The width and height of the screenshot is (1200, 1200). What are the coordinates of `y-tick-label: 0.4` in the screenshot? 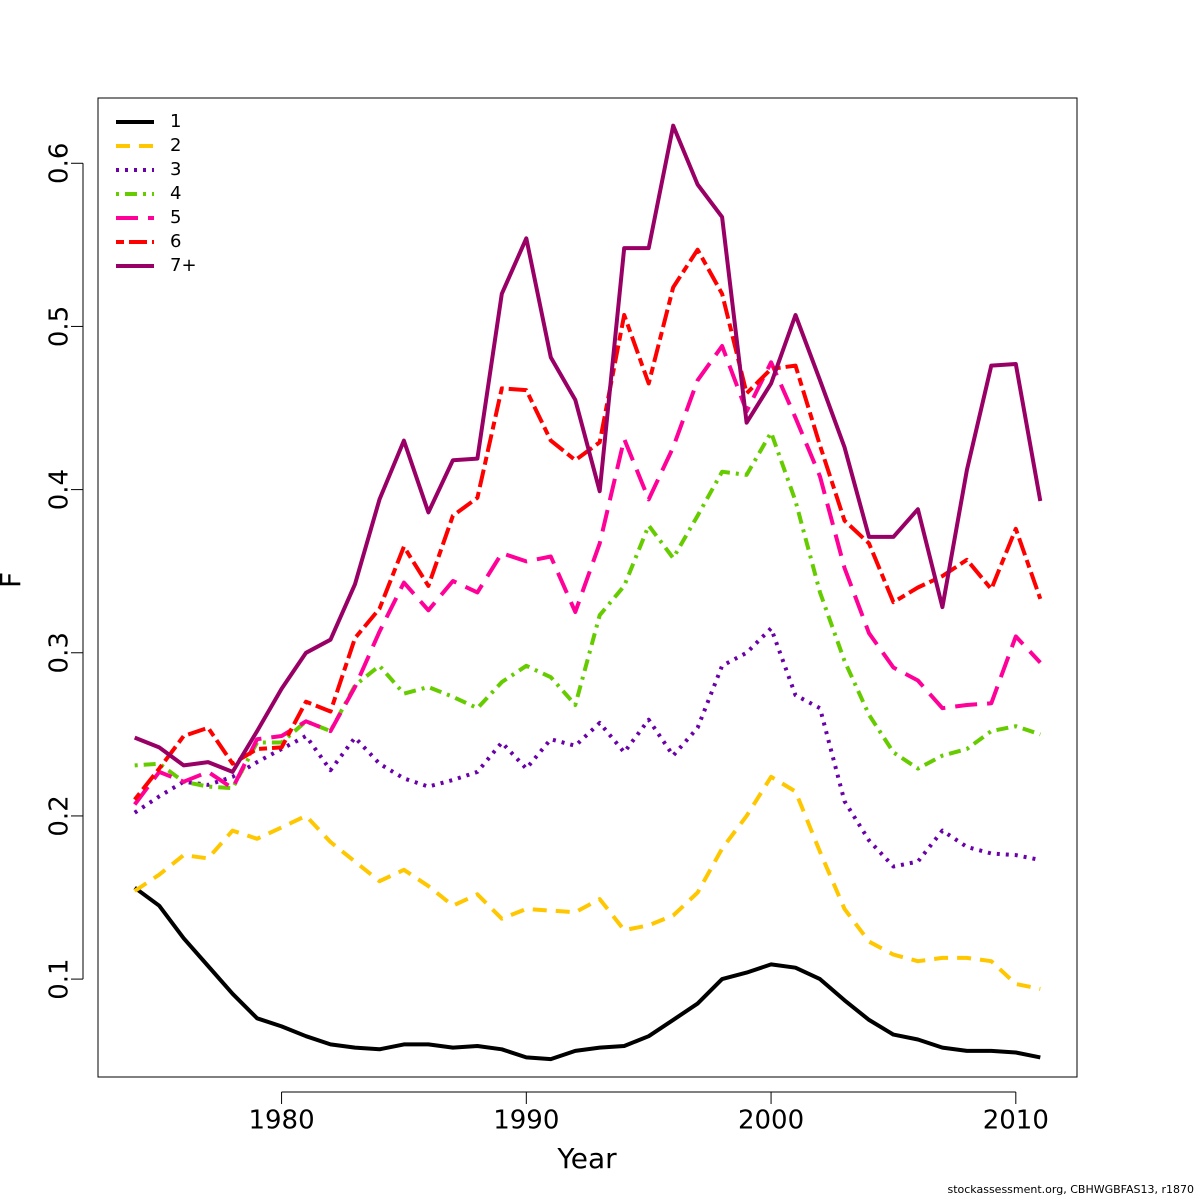 It's located at (60, 489).